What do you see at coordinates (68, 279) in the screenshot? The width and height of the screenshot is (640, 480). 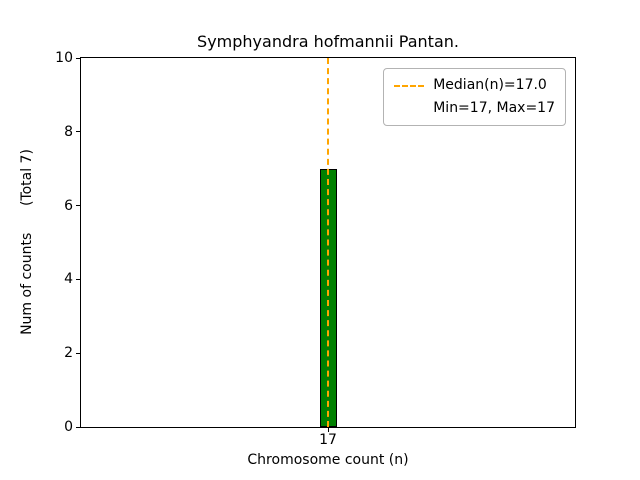 I see `y-tick-label: 4` at bounding box center [68, 279].